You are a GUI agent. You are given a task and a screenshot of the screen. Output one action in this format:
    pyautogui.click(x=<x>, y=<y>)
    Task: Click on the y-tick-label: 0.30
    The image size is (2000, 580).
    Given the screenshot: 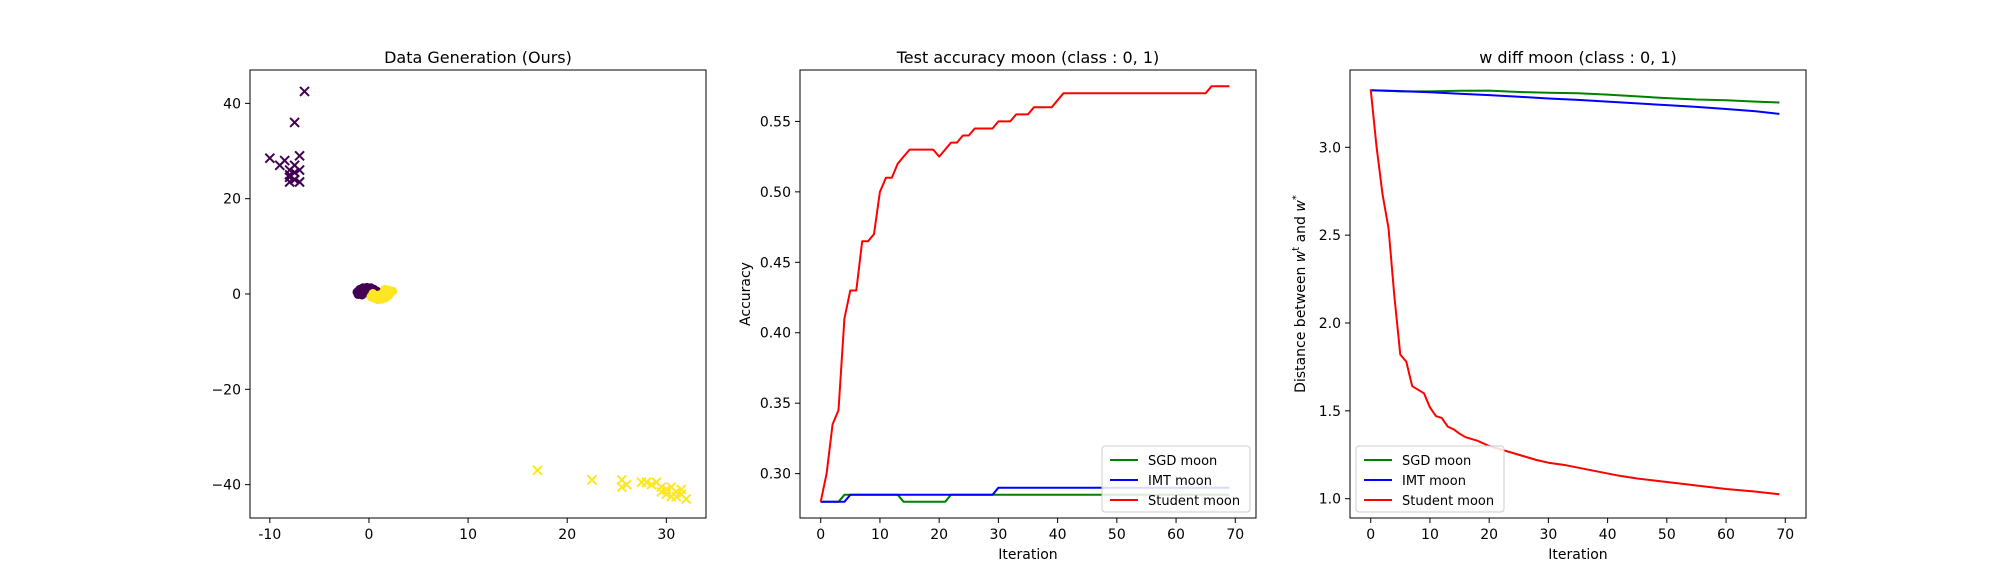 What is the action you would take?
    pyautogui.click(x=775, y=475)
    